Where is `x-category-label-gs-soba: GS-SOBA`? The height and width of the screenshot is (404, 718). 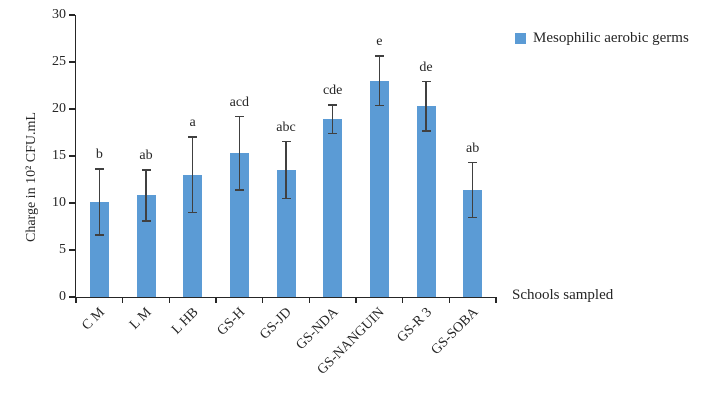
x-category-label-gs-soba: GS-SOBA is located at coordinates (455, 331).